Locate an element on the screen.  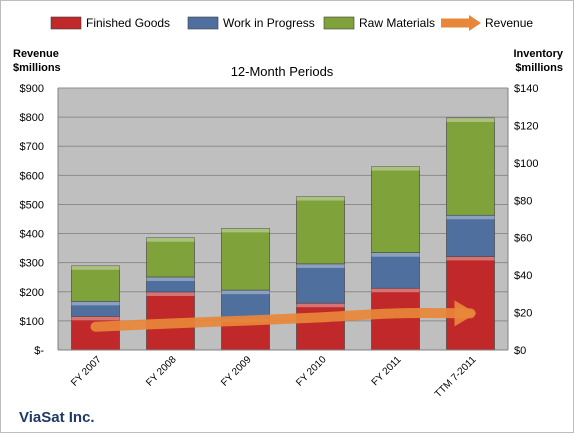
right-tick-label: $140 is located at coordinates (526, 89).